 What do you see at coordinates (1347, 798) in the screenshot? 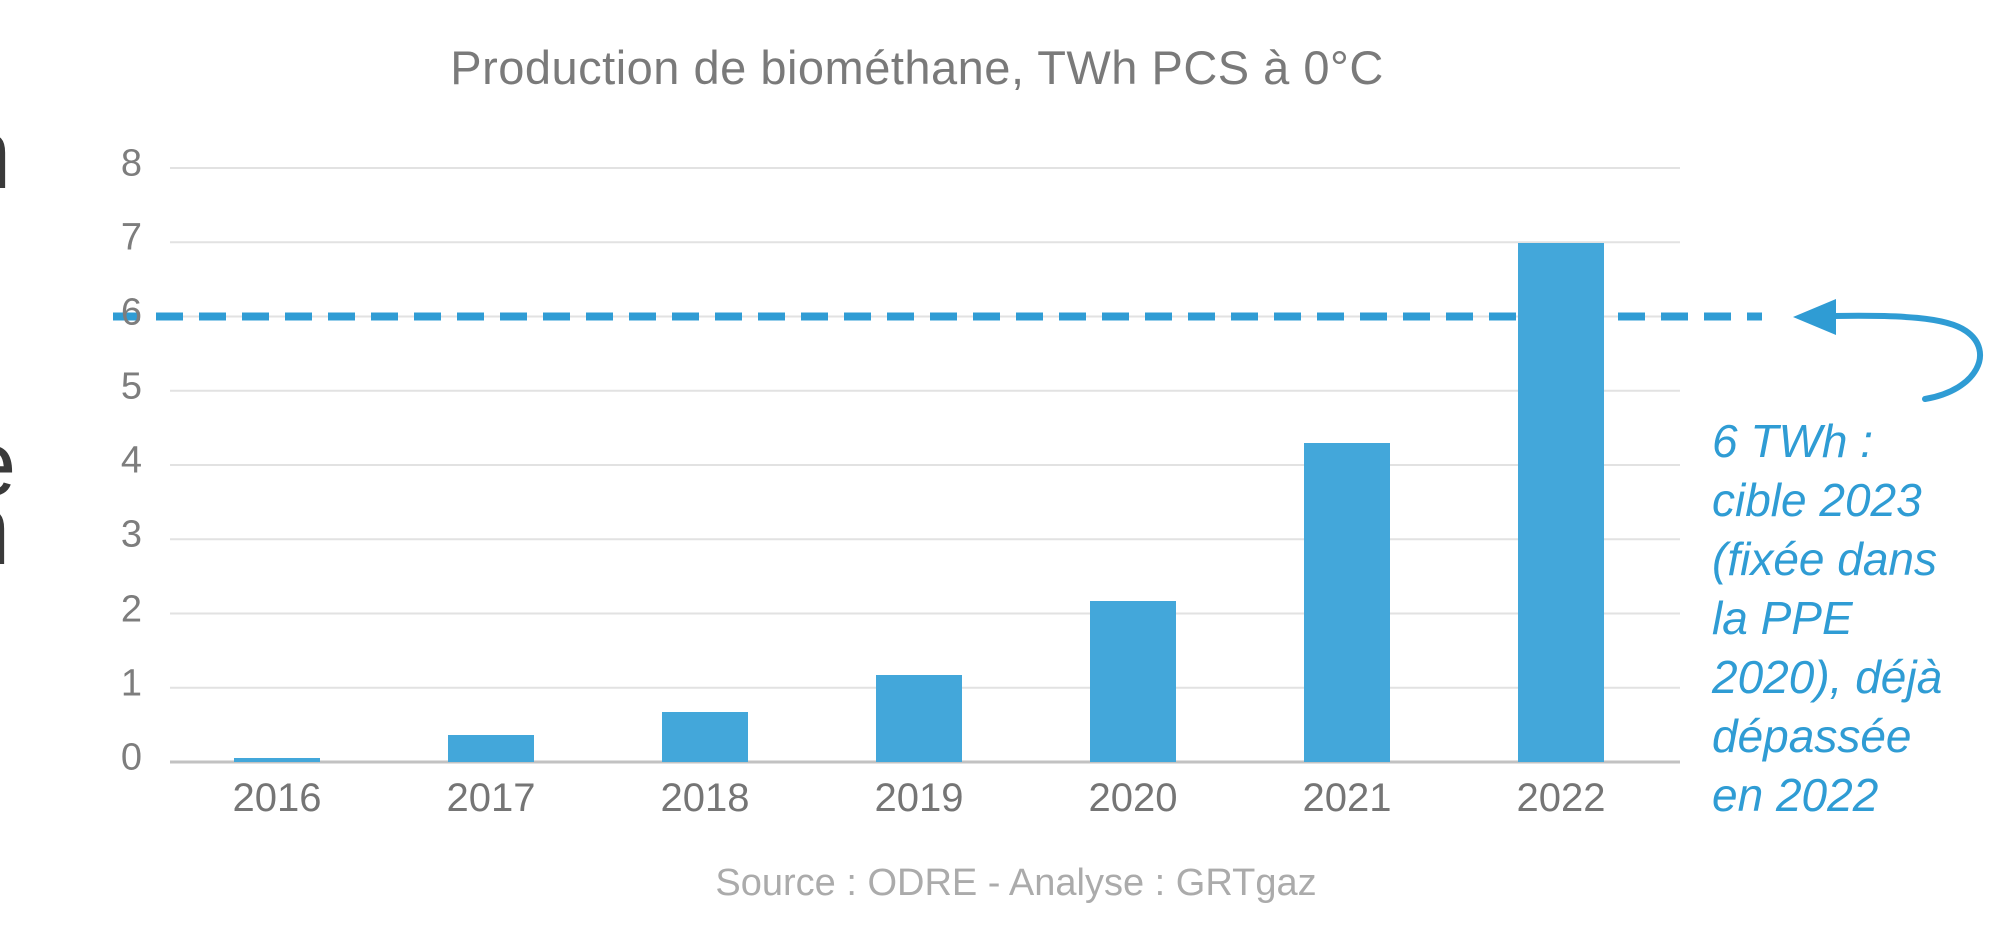
I see `x-tick-label: 2021` at bounding box center [1347, 798].